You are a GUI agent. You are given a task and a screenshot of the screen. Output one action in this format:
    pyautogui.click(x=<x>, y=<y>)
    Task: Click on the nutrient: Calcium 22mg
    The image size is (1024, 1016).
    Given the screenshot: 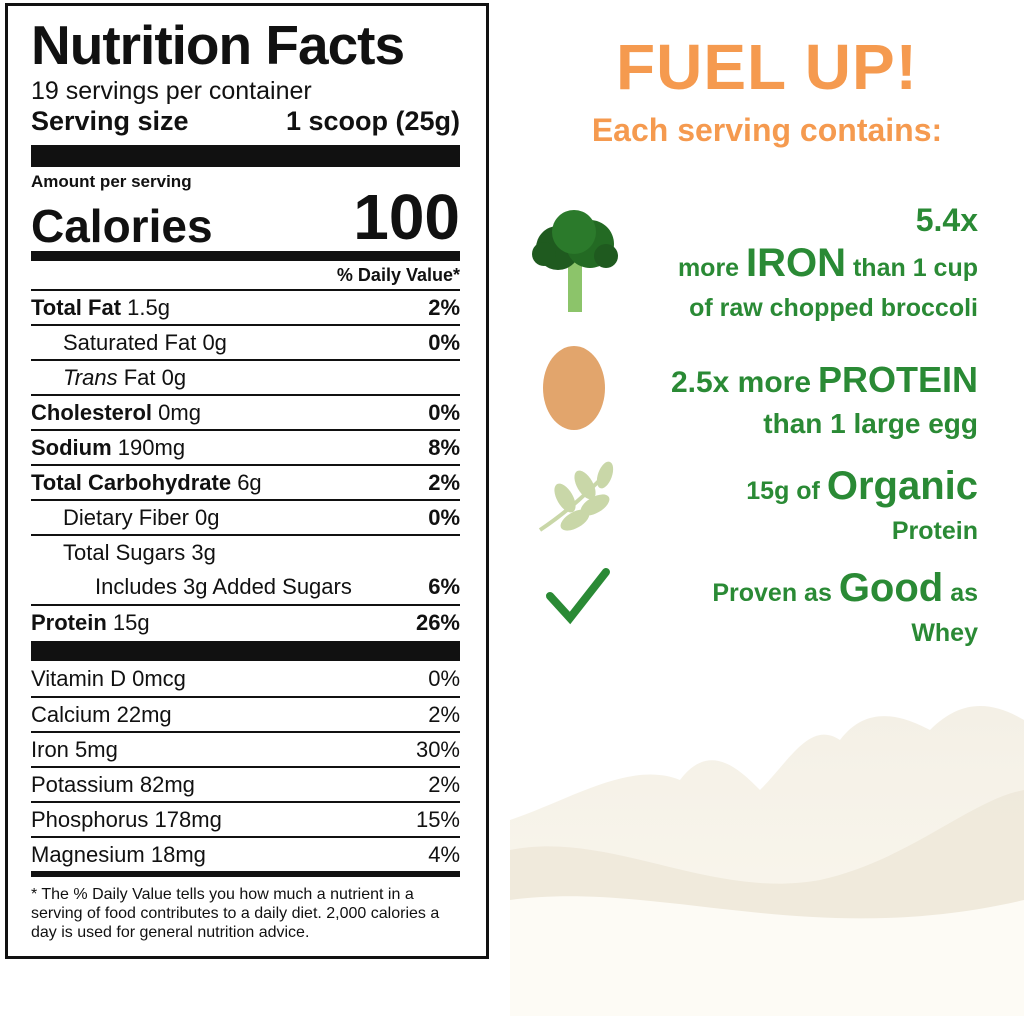 What is the action you would take?
    pyautogui.click(x=101, y=715)
    